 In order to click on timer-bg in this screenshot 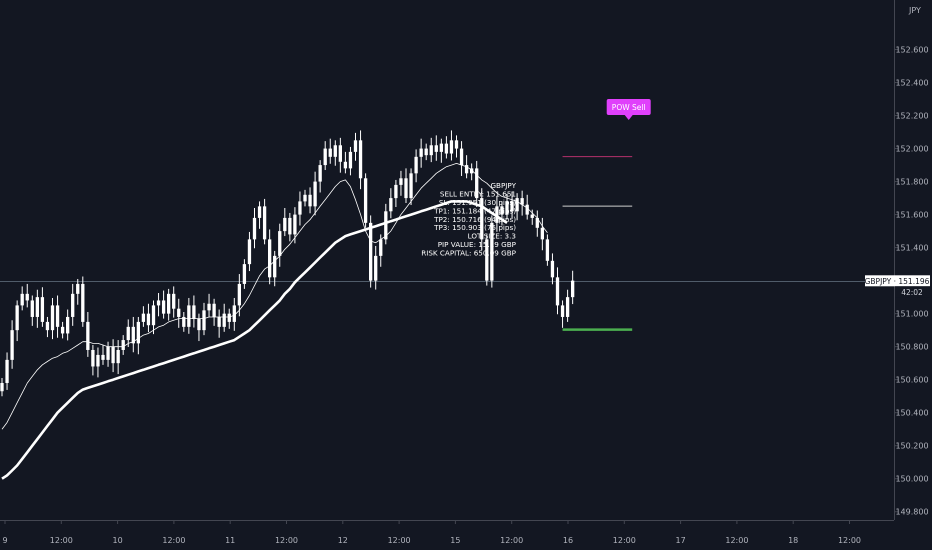, I will do `click(912, 292)`.